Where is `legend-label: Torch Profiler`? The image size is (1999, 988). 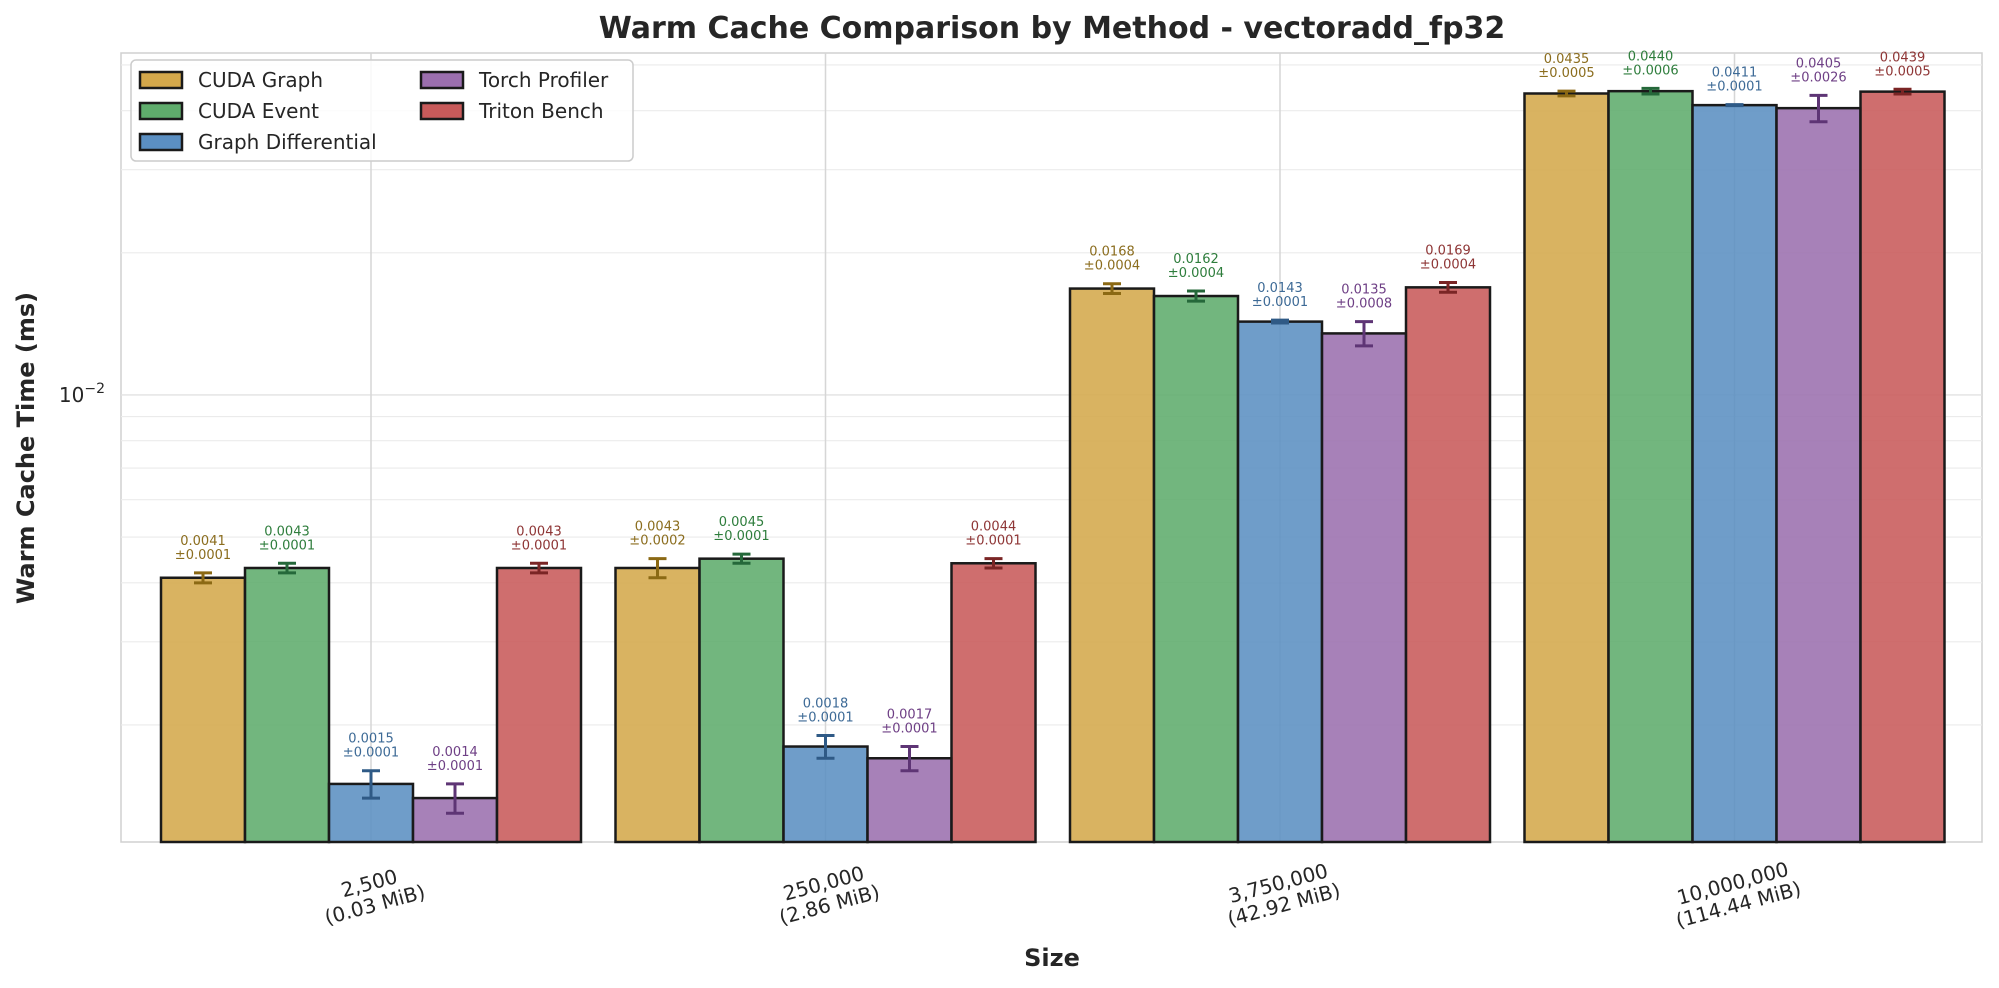
legend-label: Torch Profiler is located at coordinates (543, 80).